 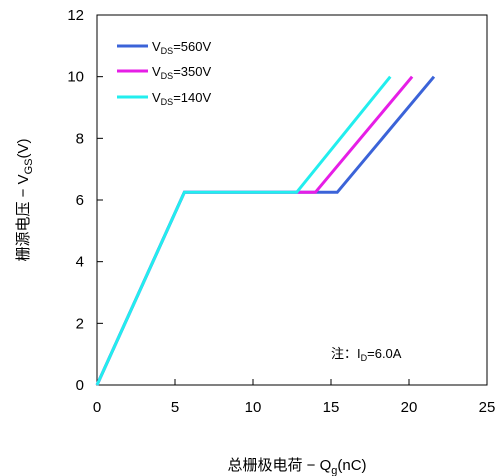 I want to click on x-tick-label: 25, so click(x=487, y=407).